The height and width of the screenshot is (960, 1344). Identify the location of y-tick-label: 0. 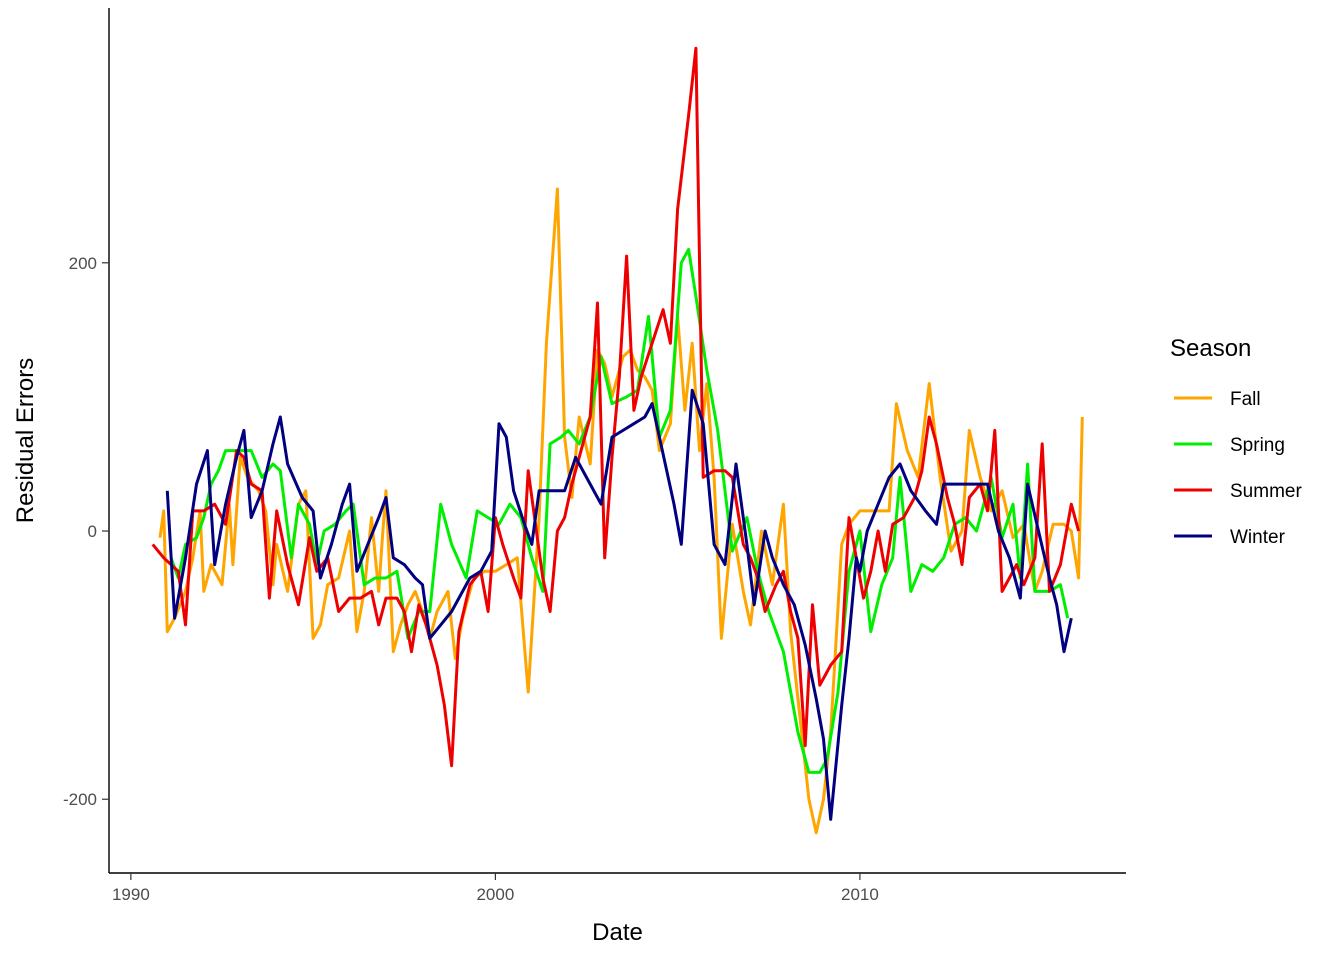
(92, 531).